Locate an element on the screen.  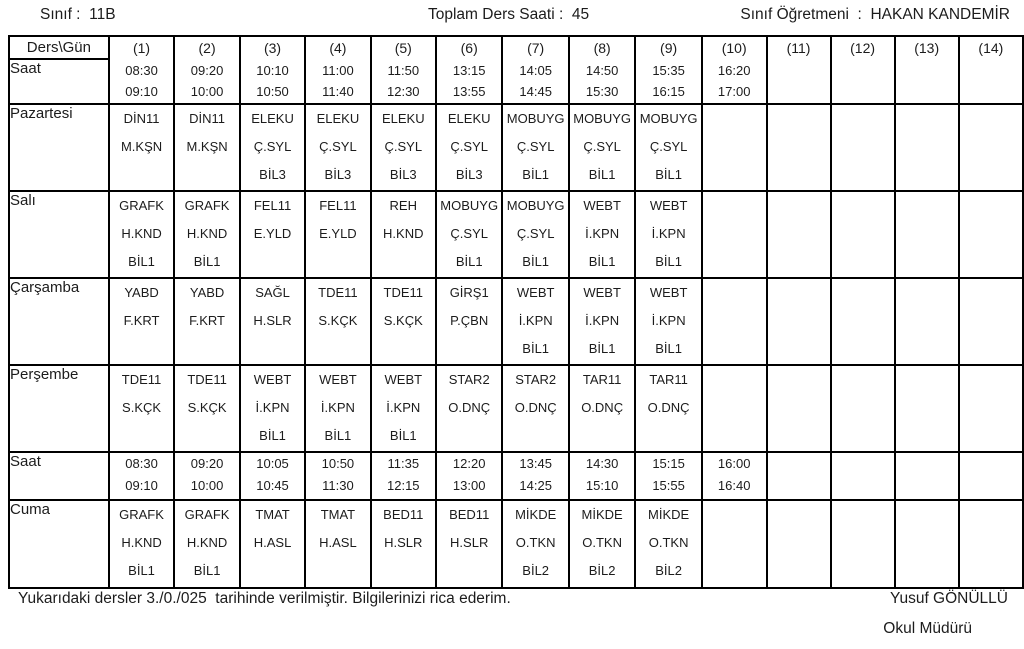
period-time: 13:55 is located at coordinates (469, 91).